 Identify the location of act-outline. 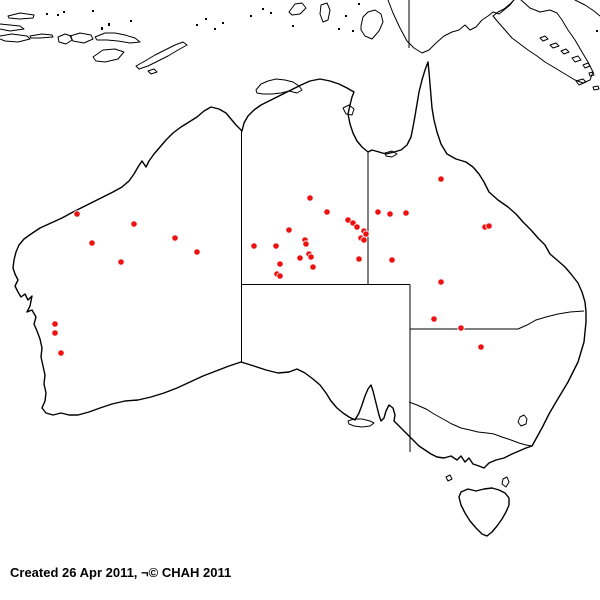
(522, 420).